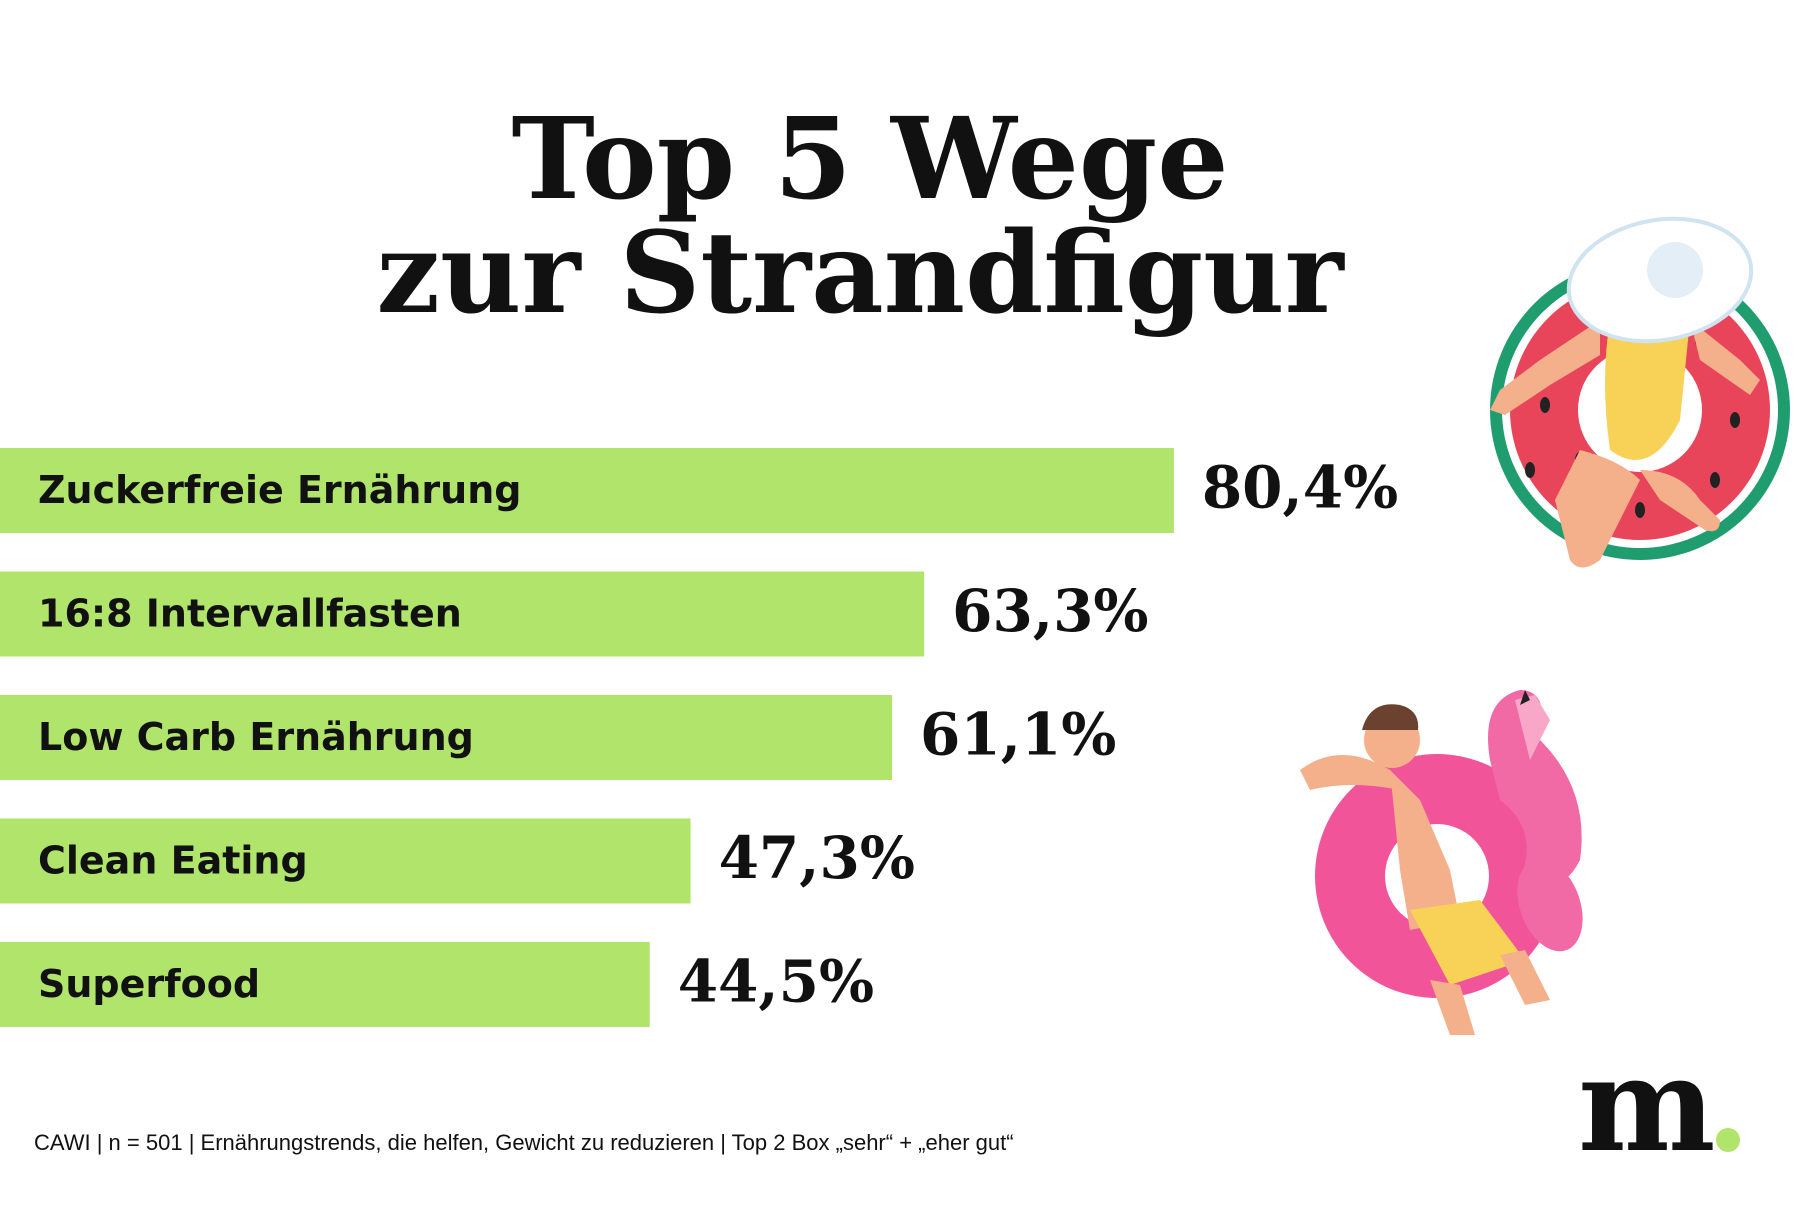 This screenshot has width=1796, height=1208. What do you see at coordinates (817, 858) in the screenshot?
I see `value-label: 47,3%` at bounding box center [817, 858].